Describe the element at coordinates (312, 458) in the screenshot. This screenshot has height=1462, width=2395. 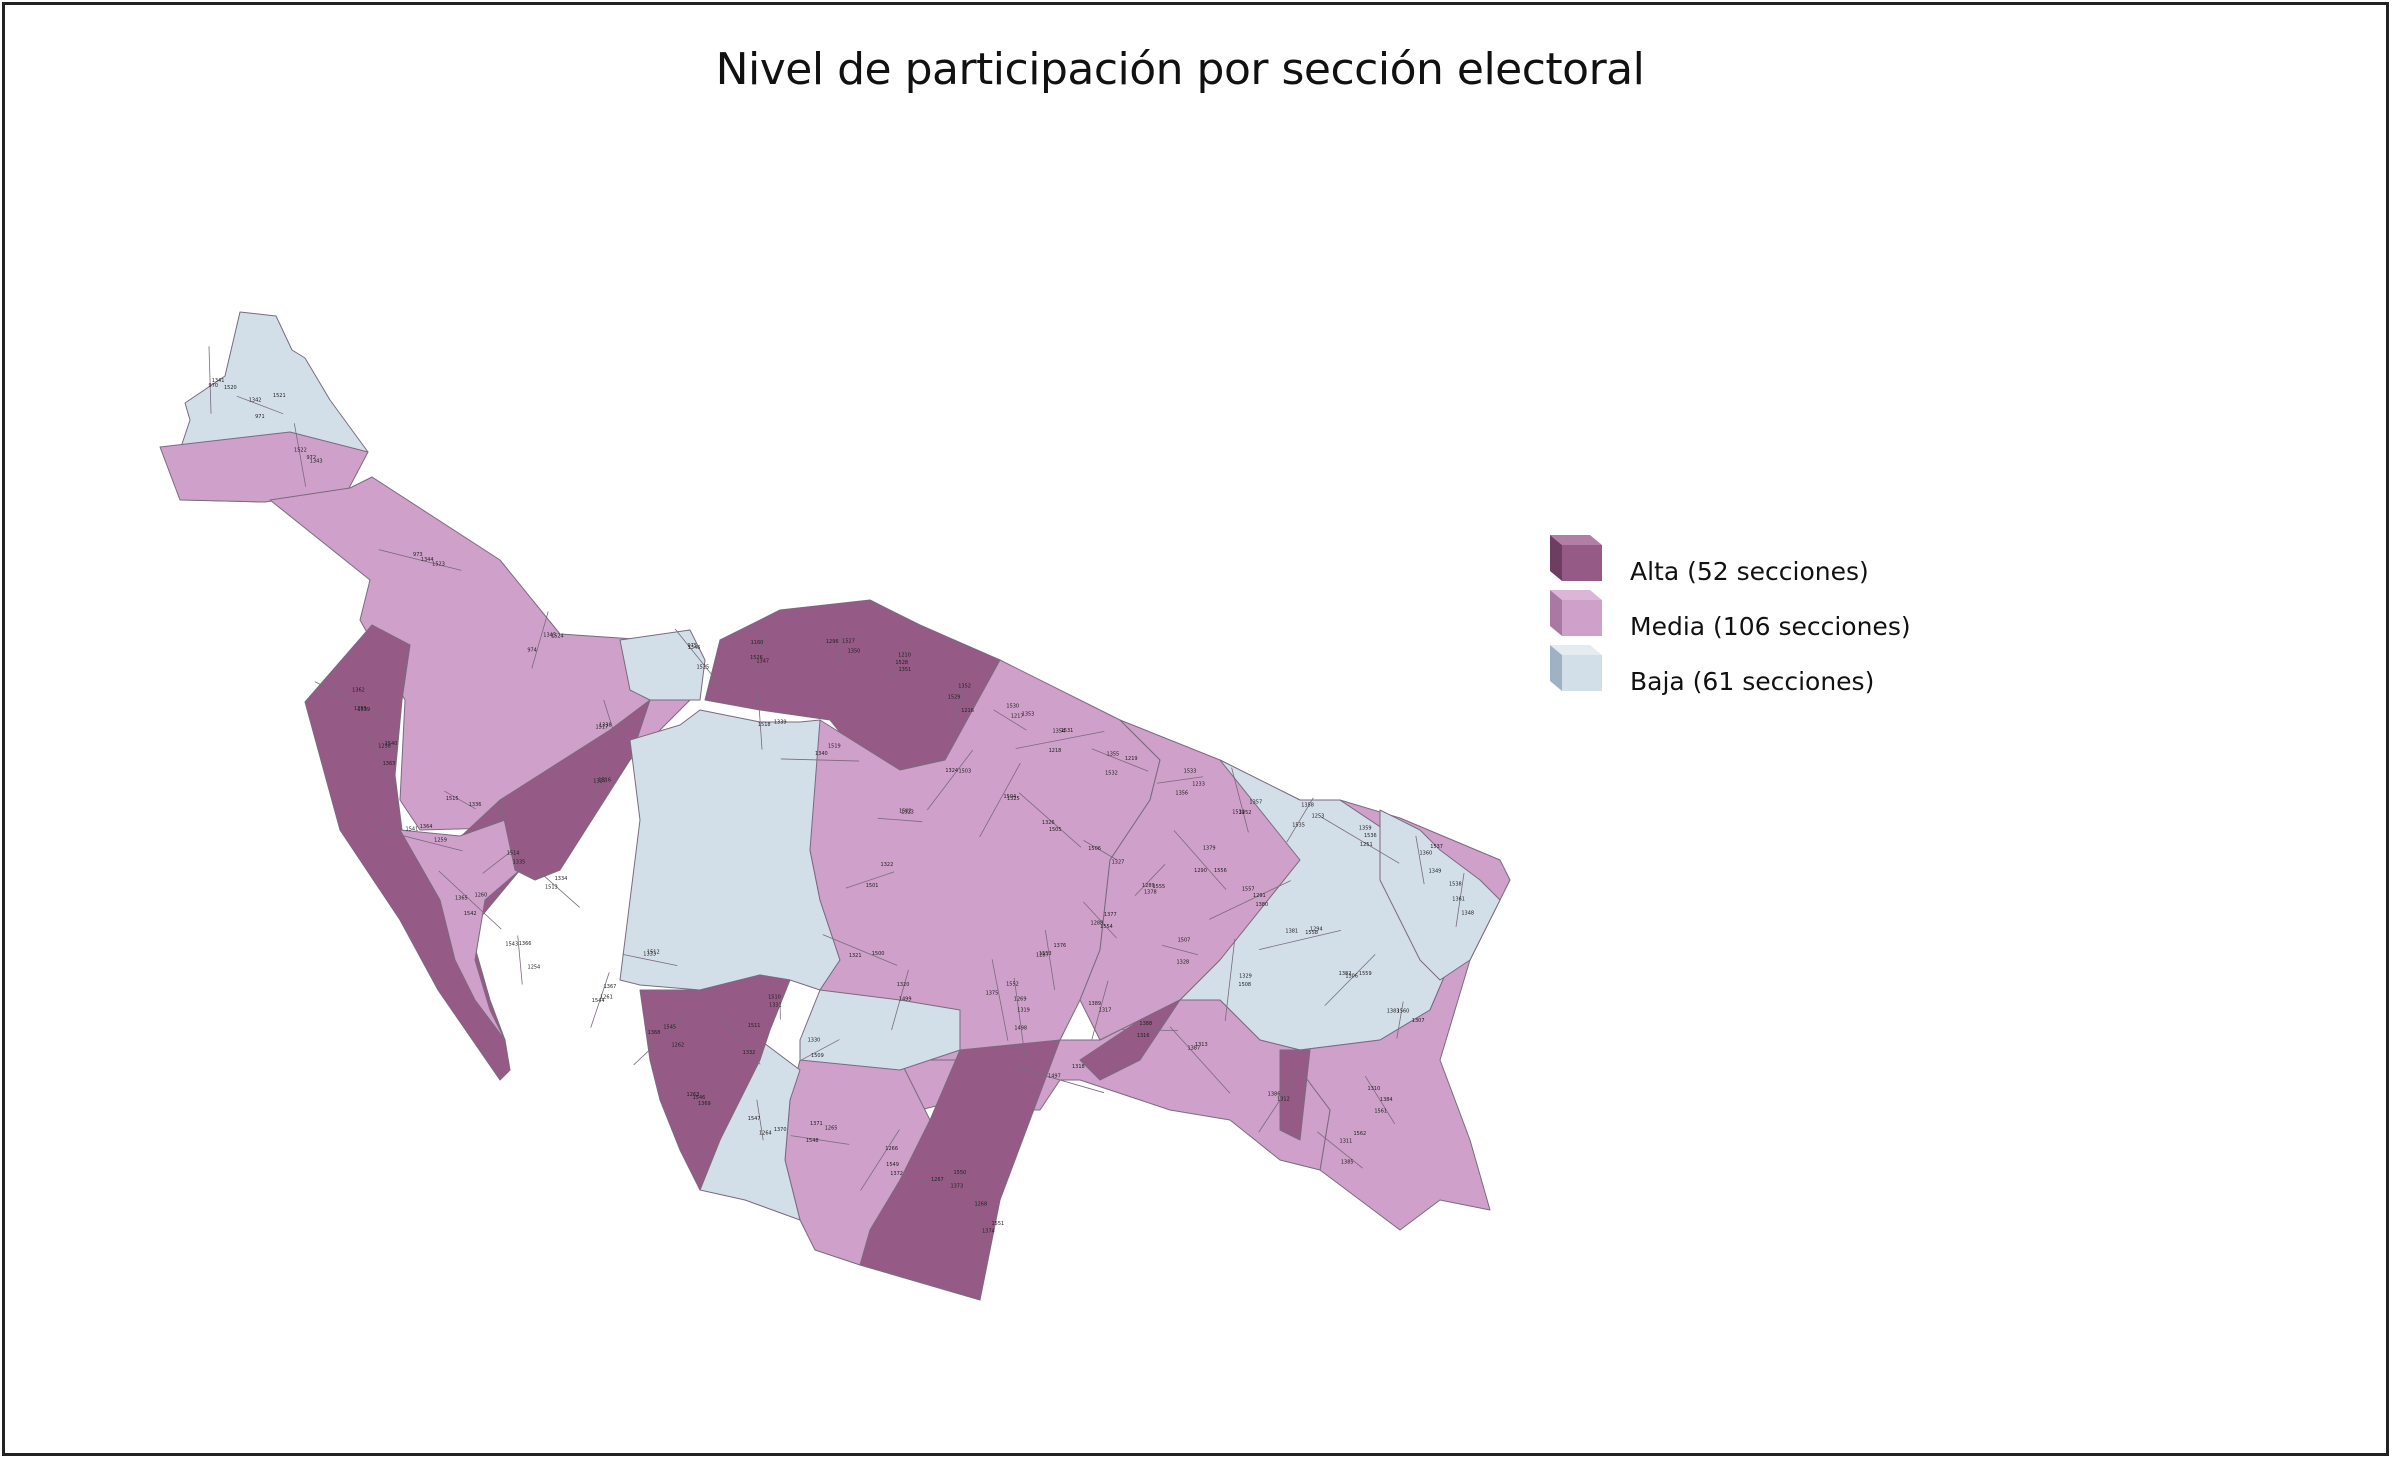
I see `section-label: 972` at that location.